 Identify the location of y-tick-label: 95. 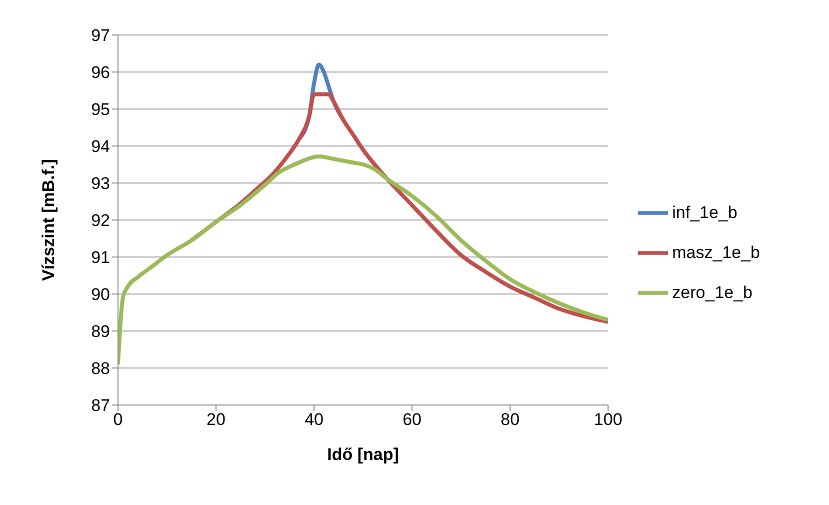
(100, 110).